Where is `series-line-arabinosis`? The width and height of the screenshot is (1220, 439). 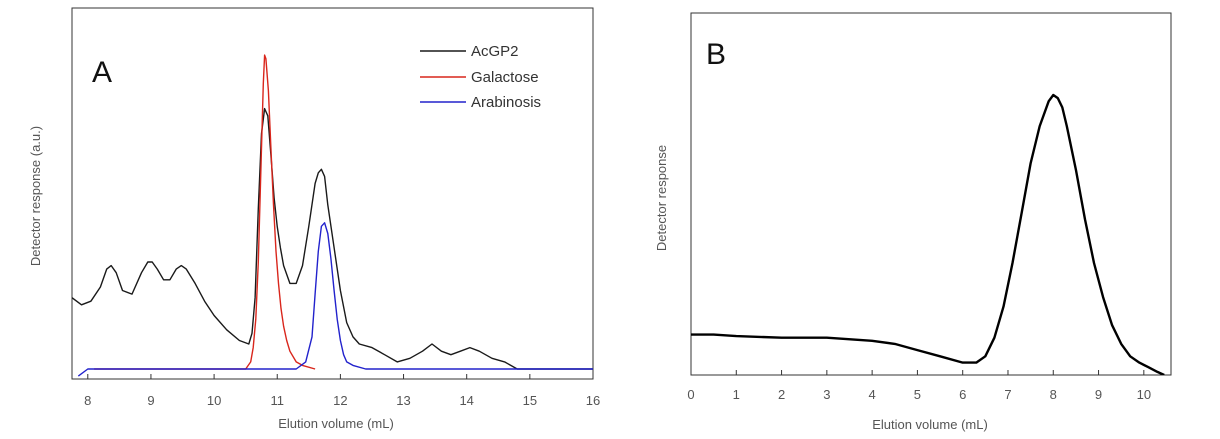 series-line-arabinosis is located at coordinates (335, 299).